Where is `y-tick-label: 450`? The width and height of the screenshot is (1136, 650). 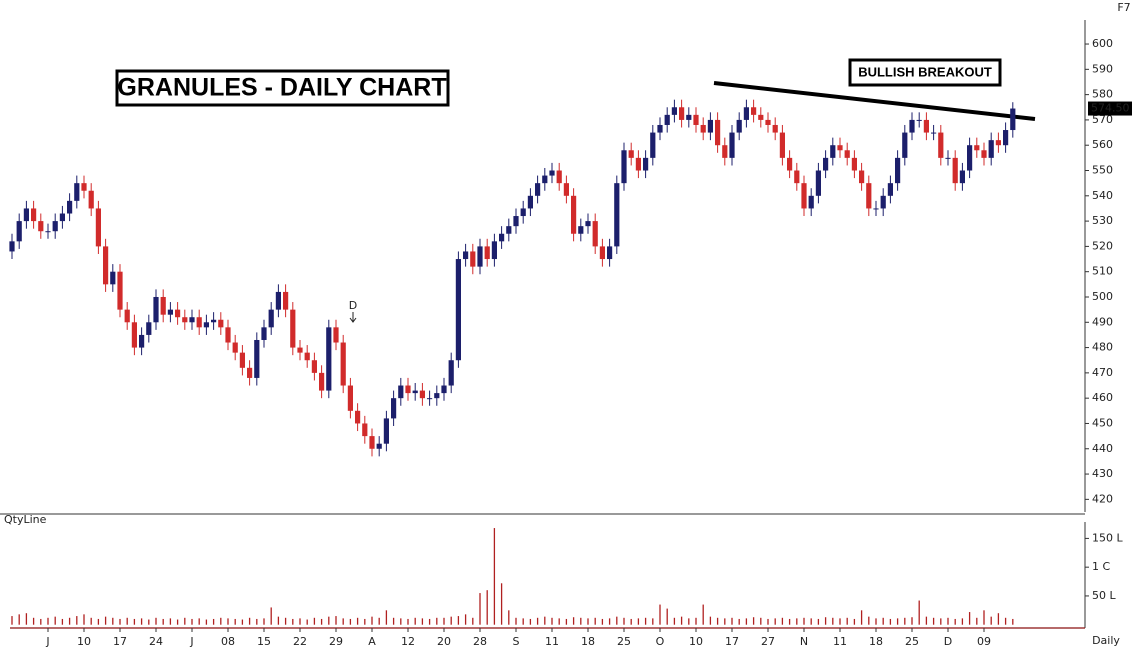
y-tick-label: 450 is located at coordinates (1102, 422).